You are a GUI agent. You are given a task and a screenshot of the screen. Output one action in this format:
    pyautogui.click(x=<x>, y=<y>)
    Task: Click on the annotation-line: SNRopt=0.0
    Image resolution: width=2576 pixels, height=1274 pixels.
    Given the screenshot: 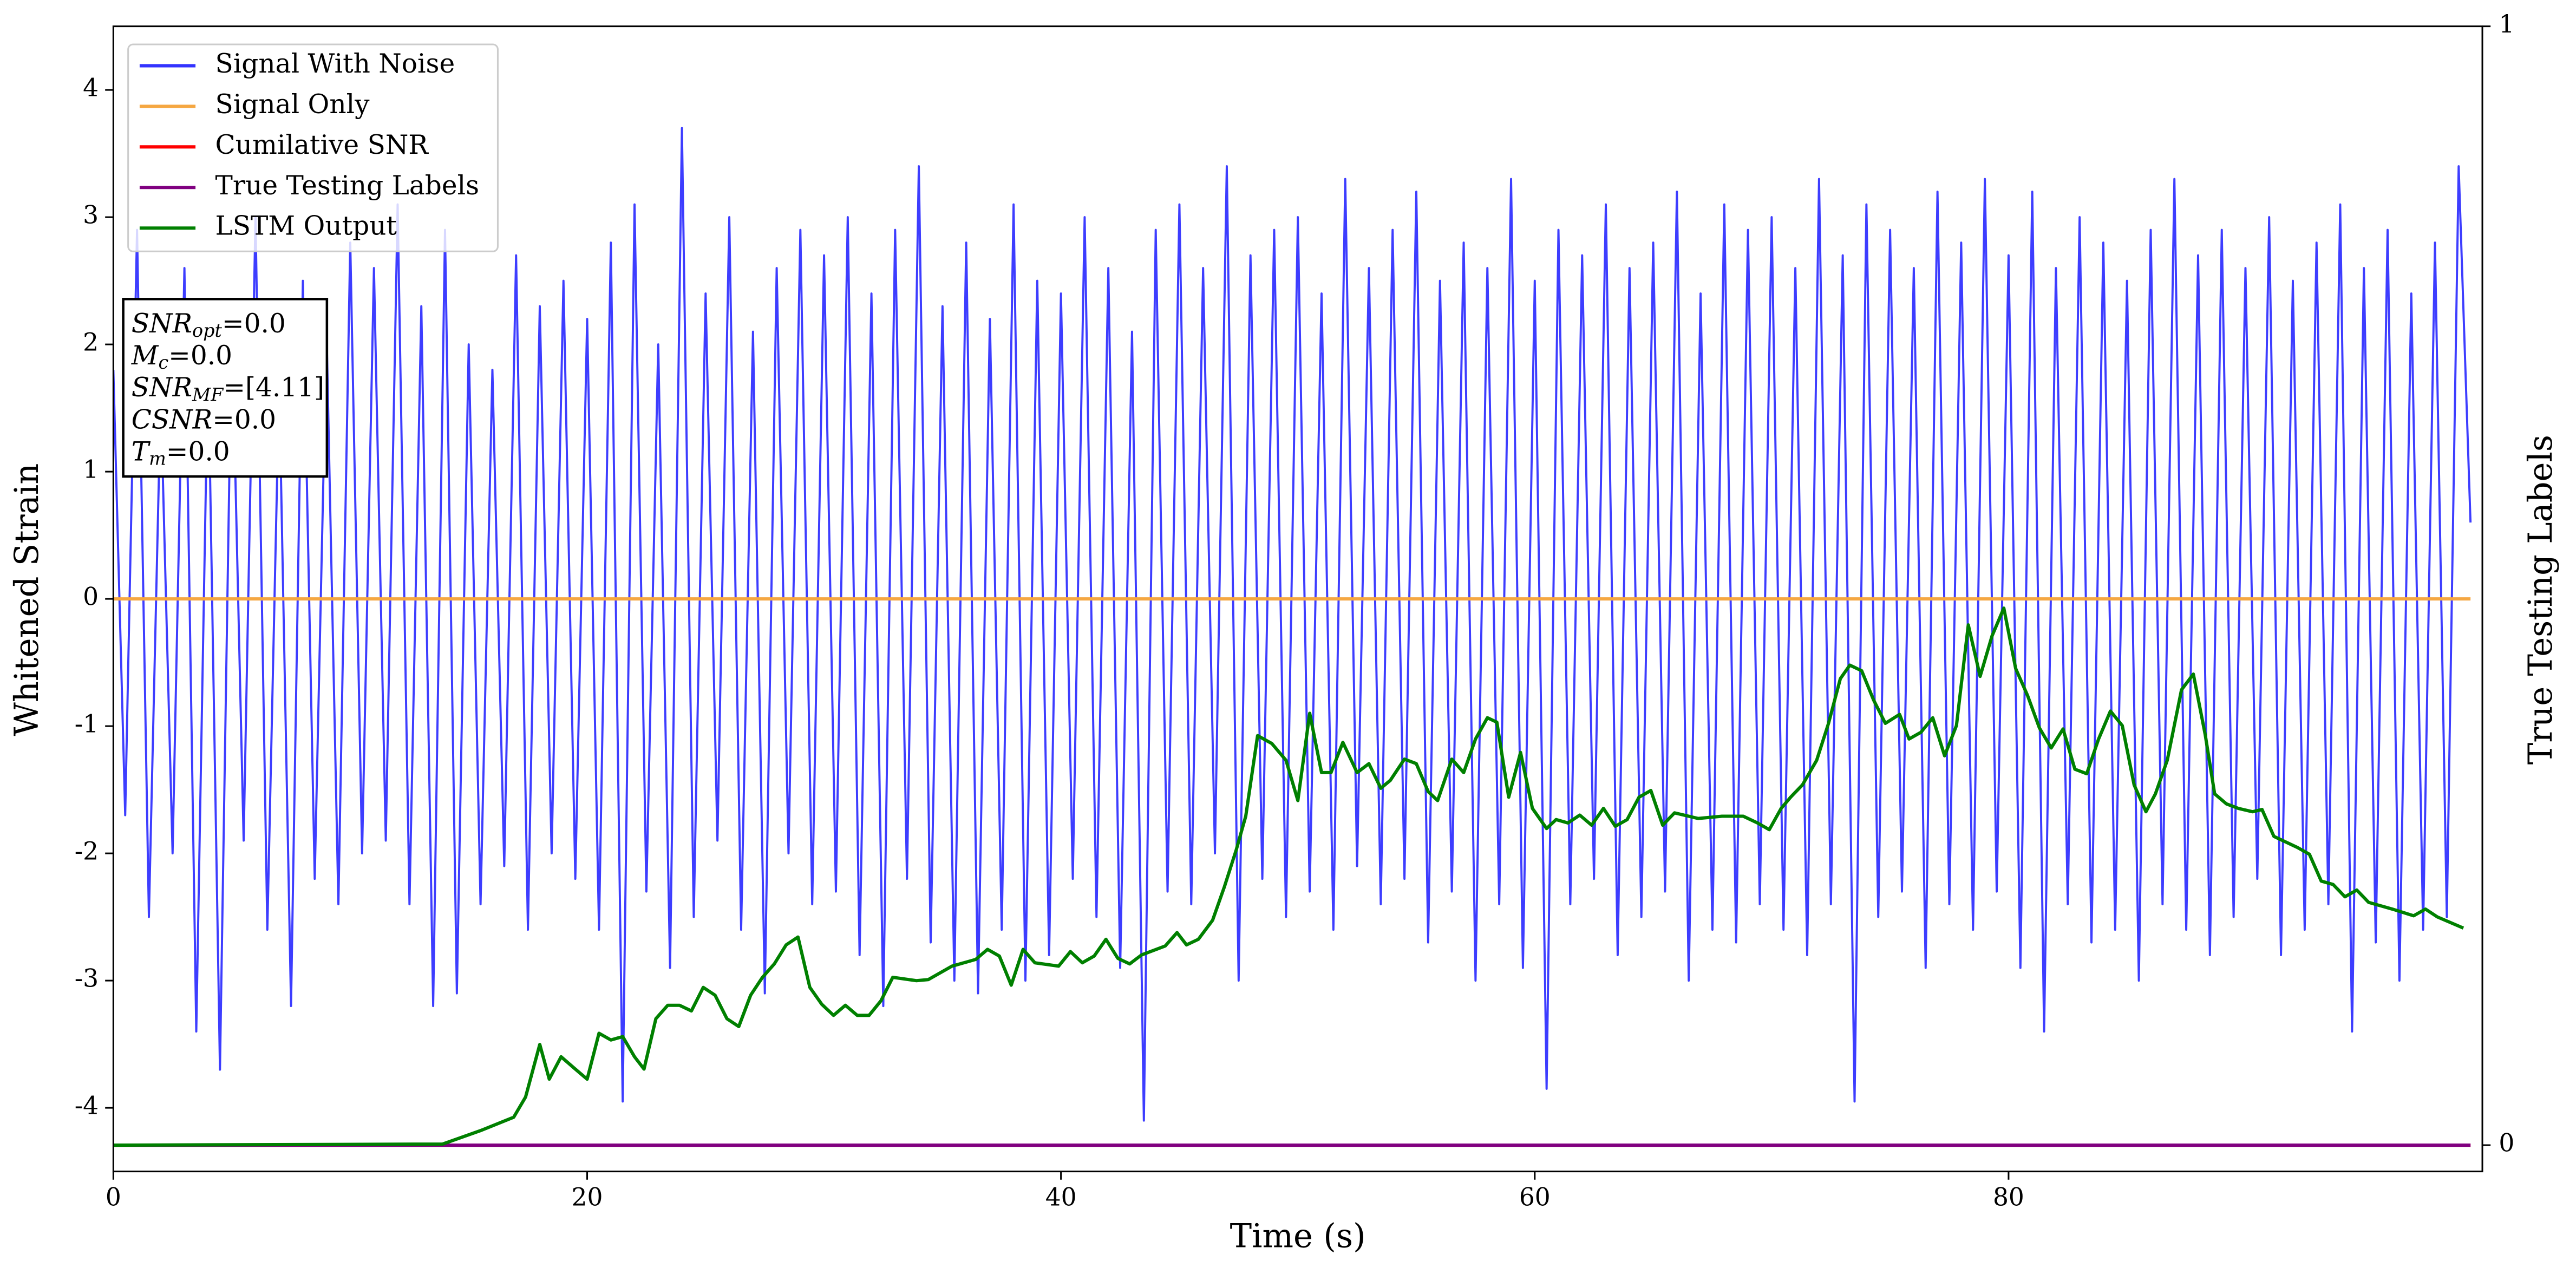 What is the action you would take?
    pyautogui.click(x=209, y=324)
    